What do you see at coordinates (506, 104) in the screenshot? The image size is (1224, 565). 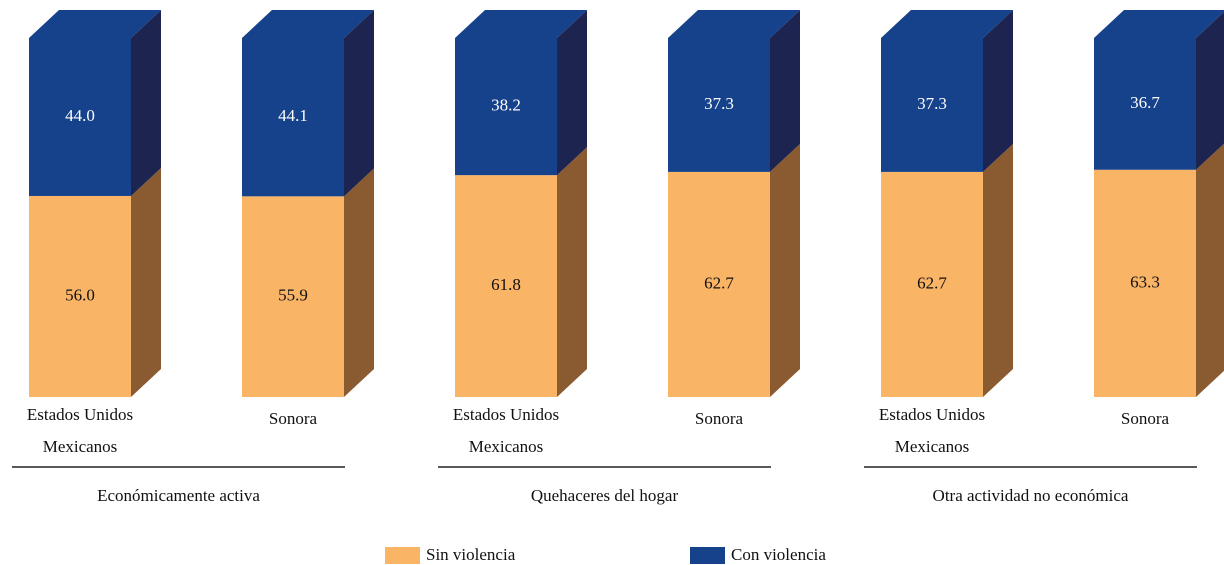 I see `value-label: 38.2` at bounding box center [506, 104].